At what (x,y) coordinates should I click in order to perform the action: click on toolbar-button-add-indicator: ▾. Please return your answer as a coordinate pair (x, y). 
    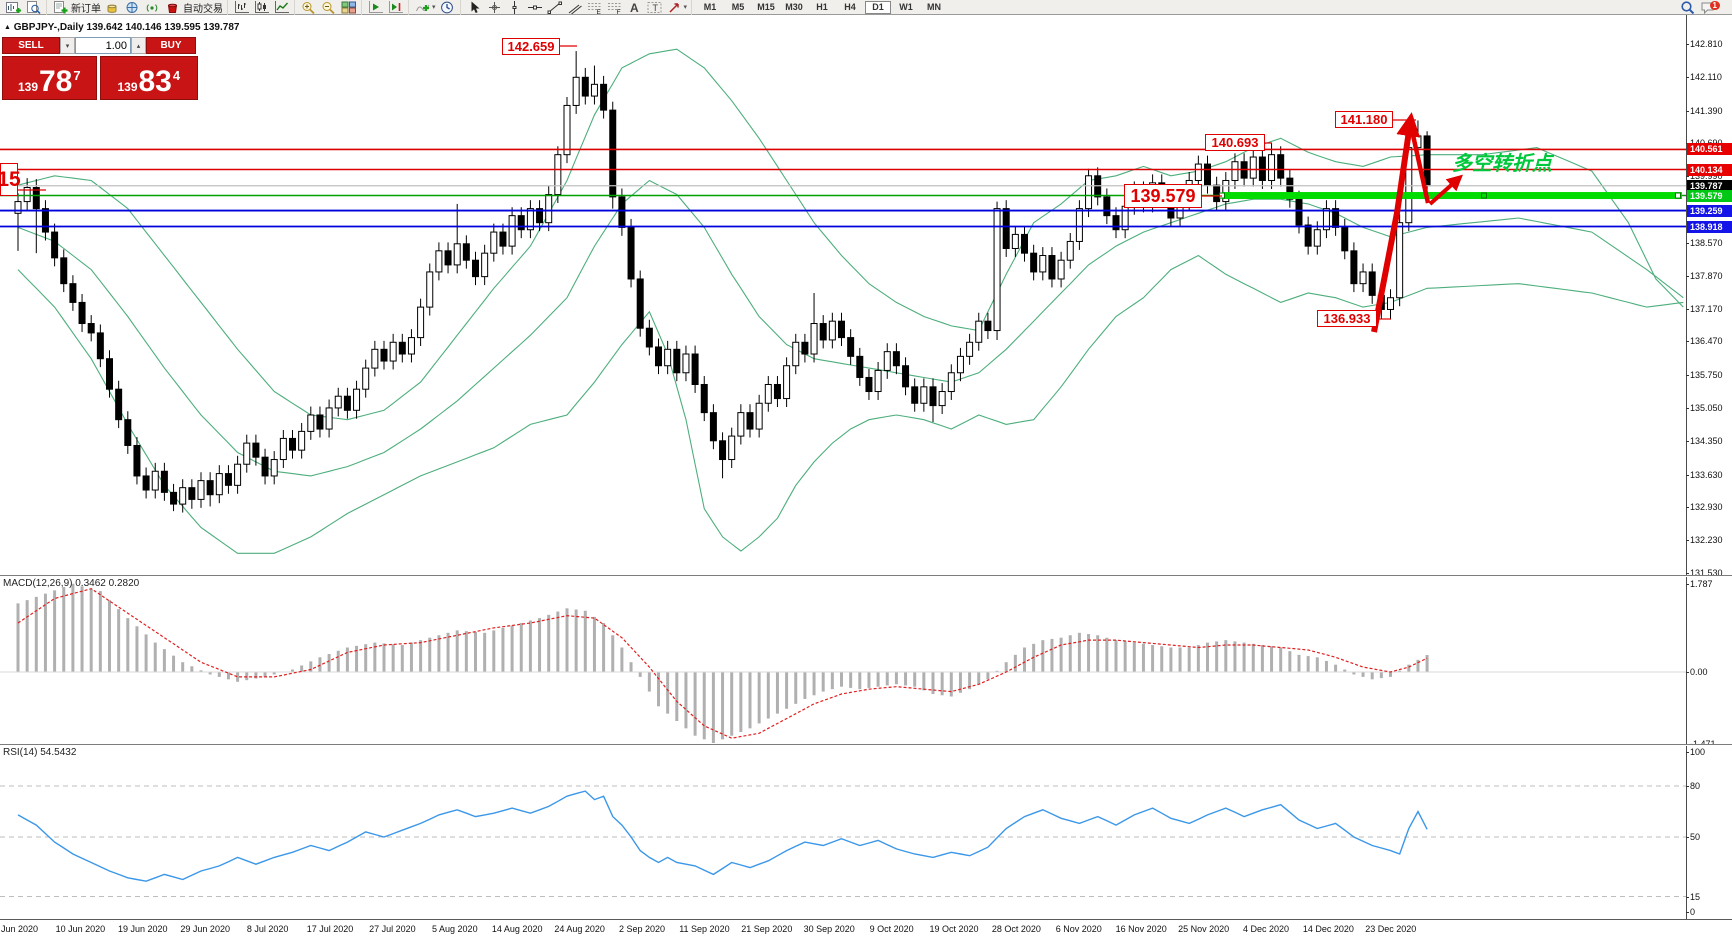
    Looking at the image, I should click on (425, 7).